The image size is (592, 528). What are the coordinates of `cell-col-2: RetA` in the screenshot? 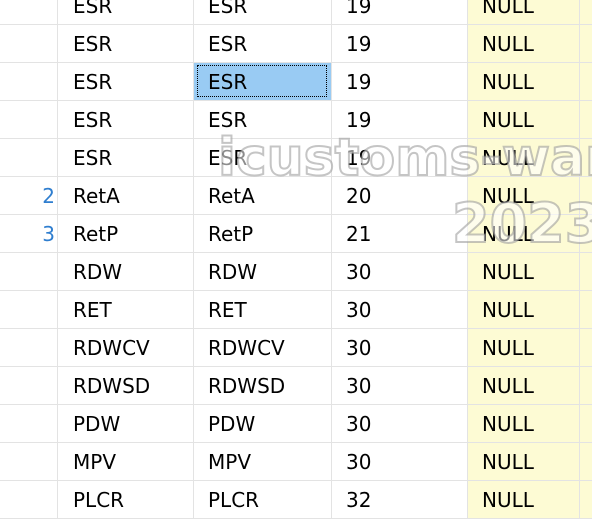 It's located at (263, 196).